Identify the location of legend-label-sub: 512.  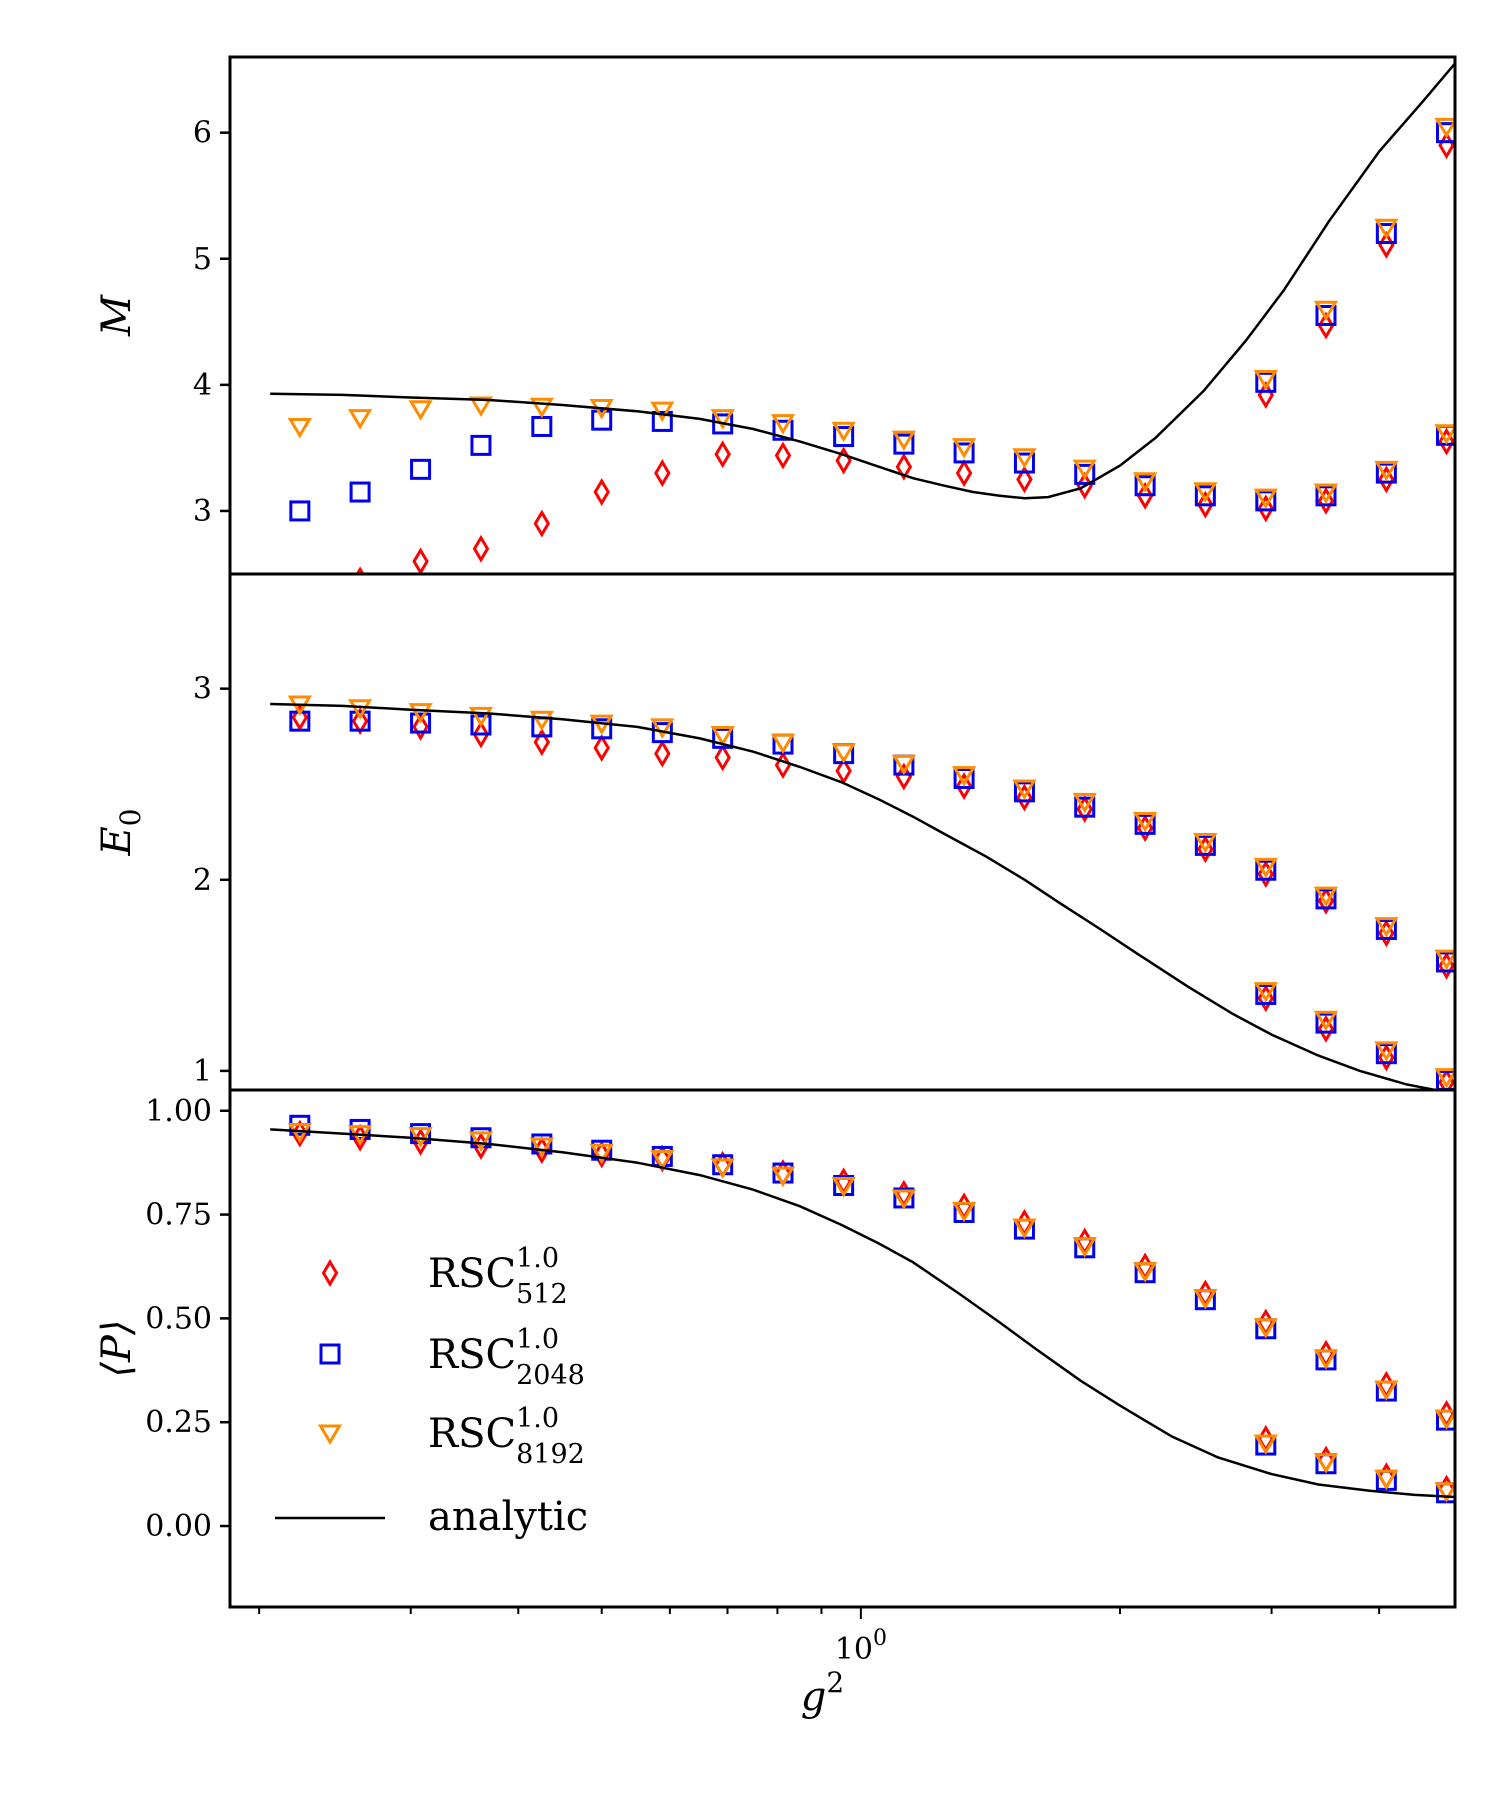
(542, 1294).